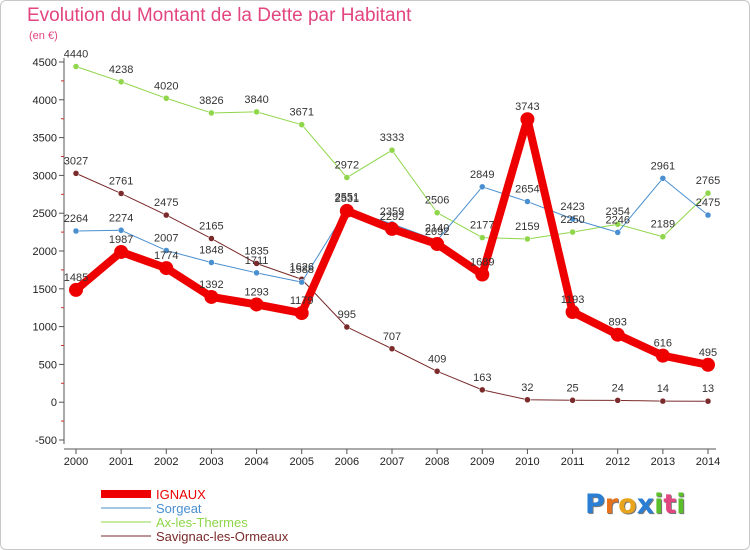  I want to click on data-label-ignaux: 495, so click(708, 353).